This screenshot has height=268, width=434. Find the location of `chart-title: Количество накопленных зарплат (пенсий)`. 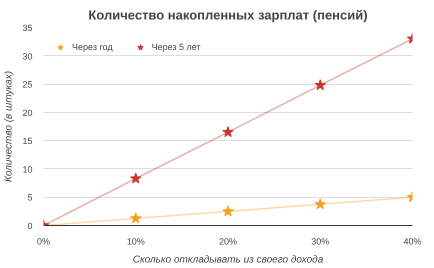

chart-title: Количество накопленных зарплат (пенсий) is located at coordinates (228, 15).